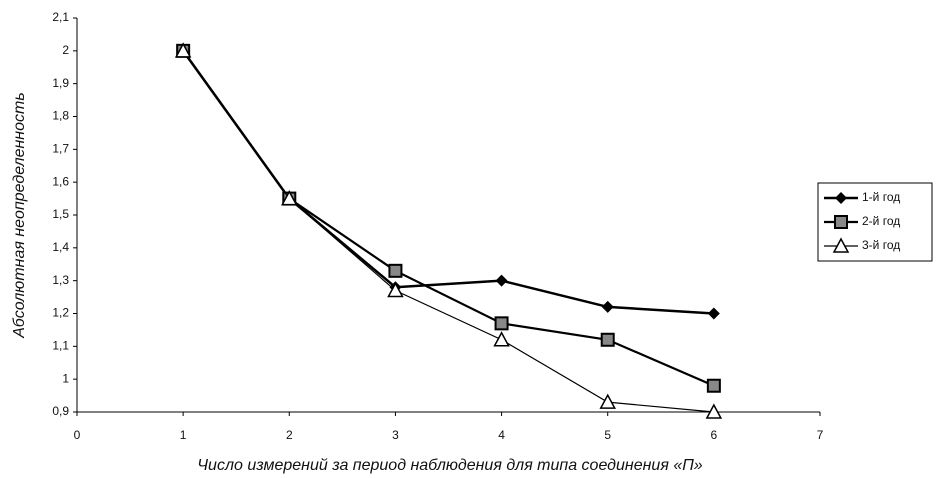  I want to click on y-tick-label: 1, so click(65, 378).